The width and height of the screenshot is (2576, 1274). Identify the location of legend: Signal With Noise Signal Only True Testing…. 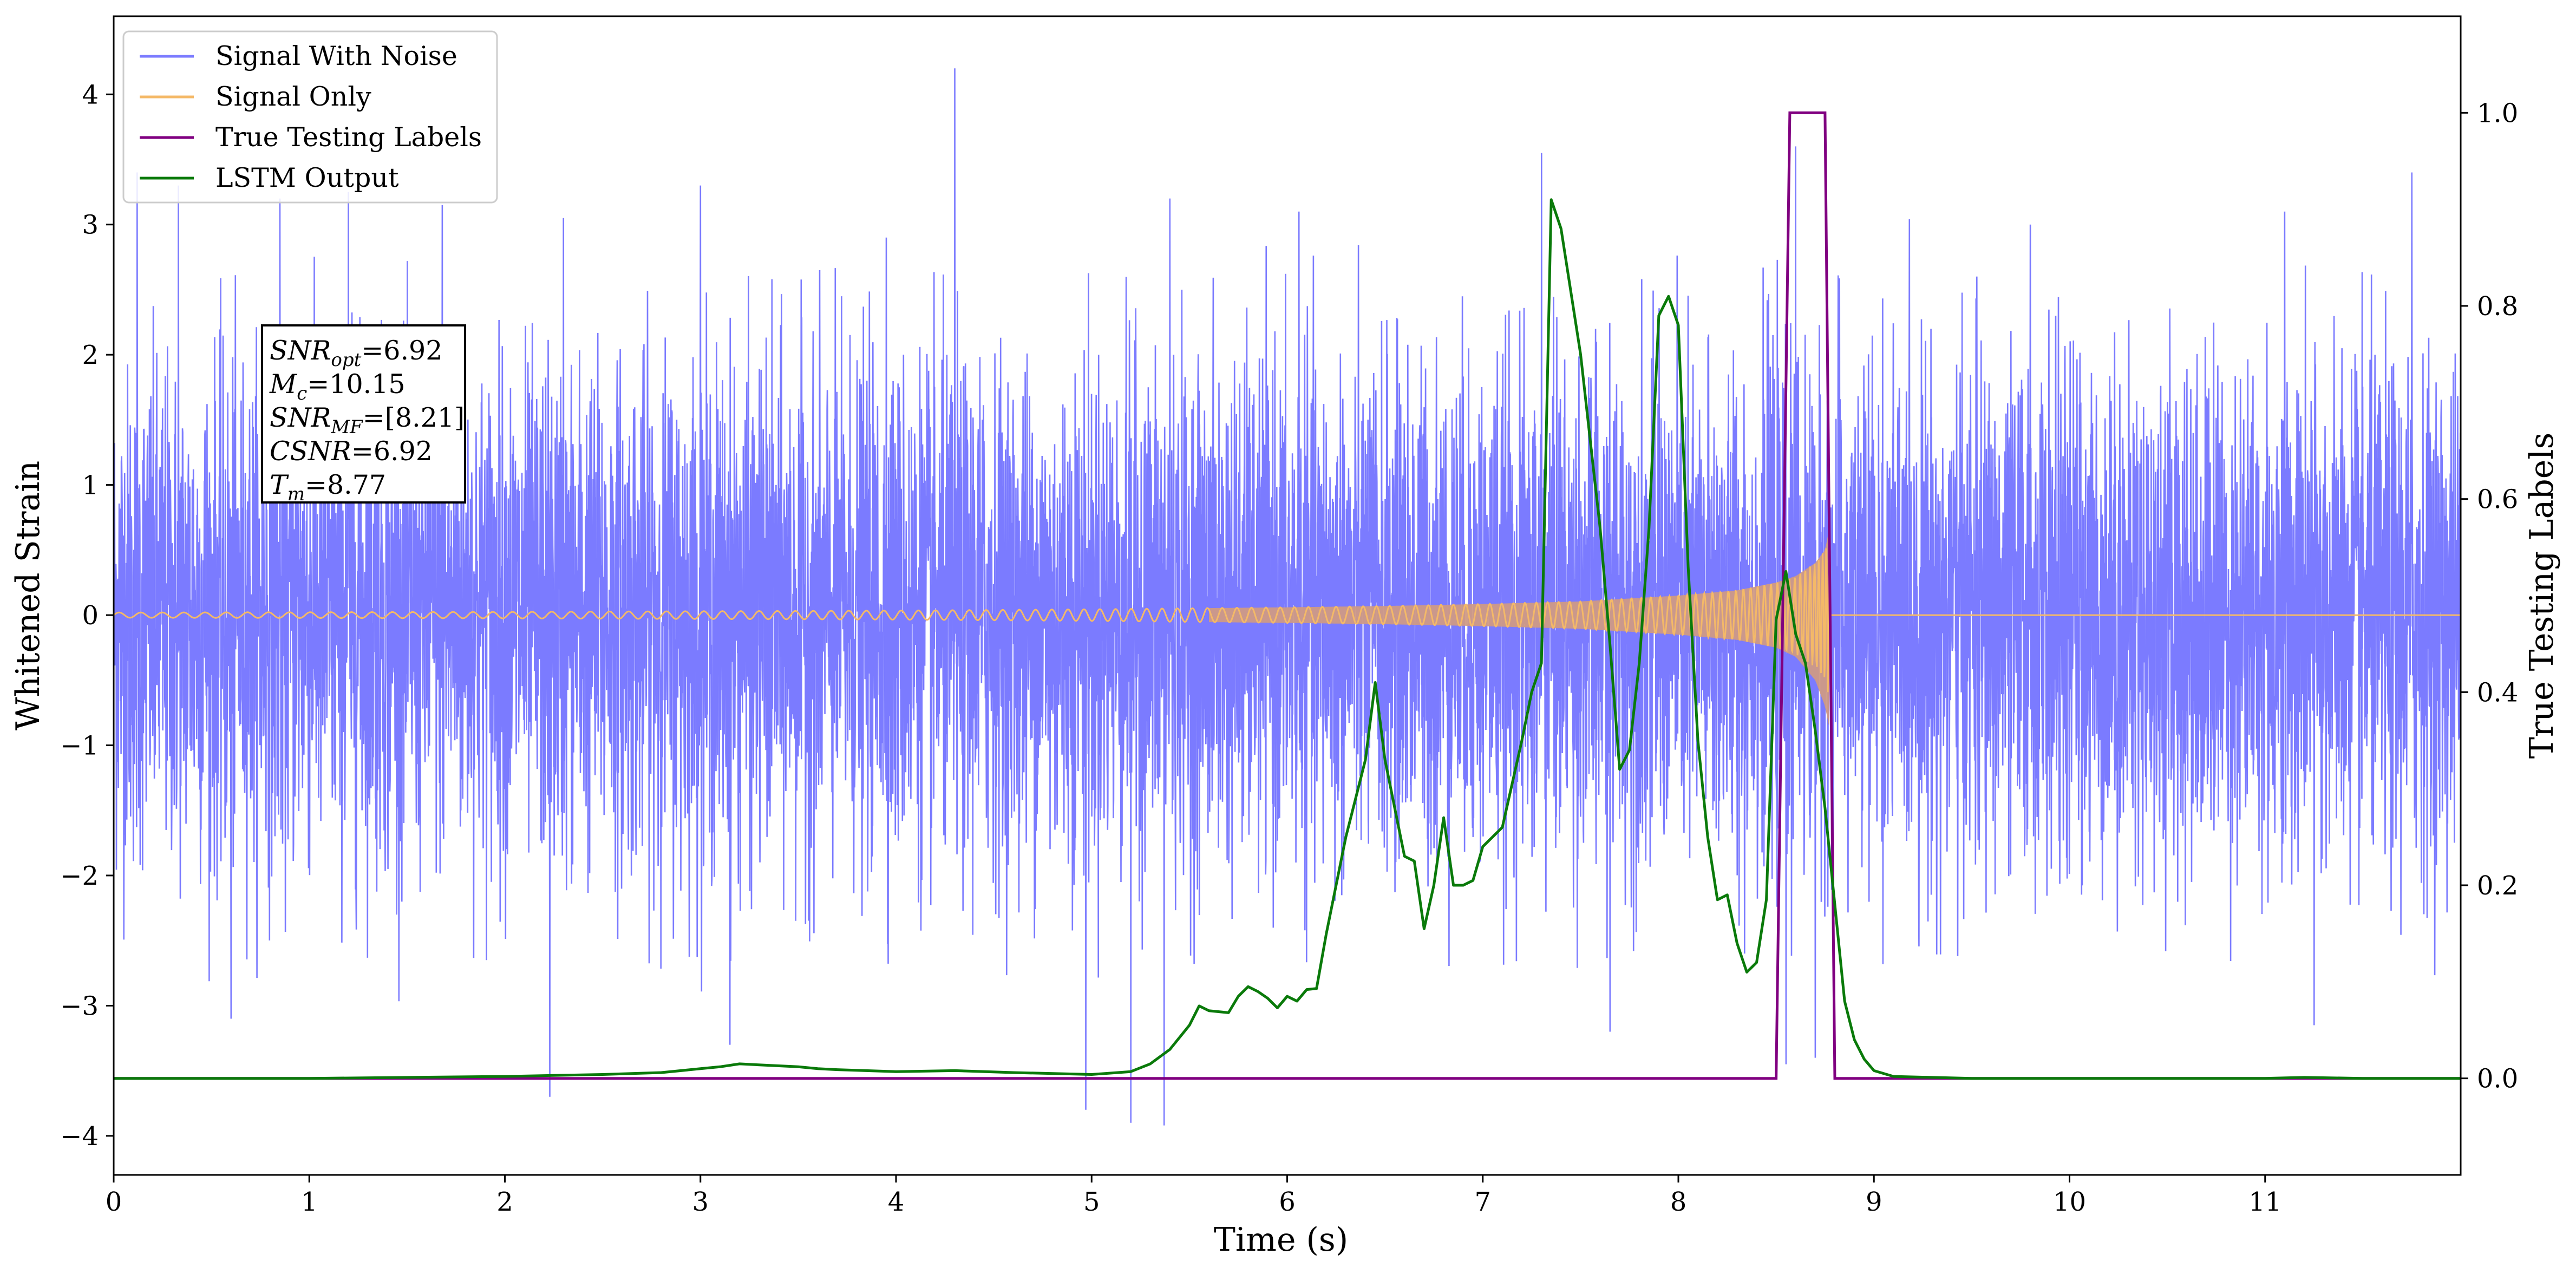
(310, 117).